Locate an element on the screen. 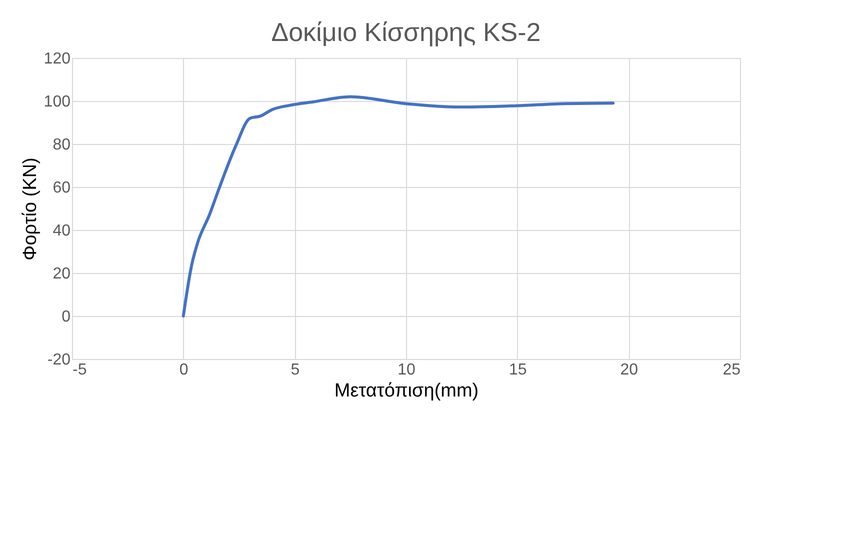 Image resolution: width=862 pixels, height=537 pixels. y-tick-label: -20 is located at coordinates (59, 360).